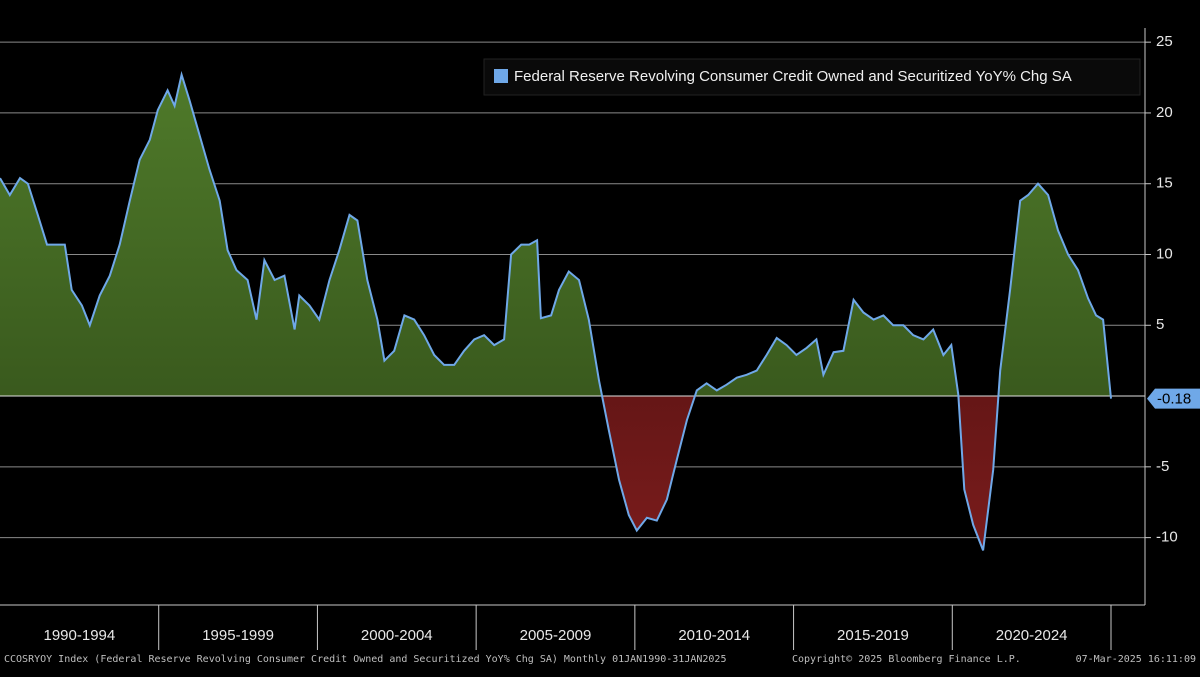 Image resolution: width=1200 pixels, height=677 pixels. Describe the element at coordinates (1167, 537) in the screenshot. I see `y-tick-label: -10` at that location.